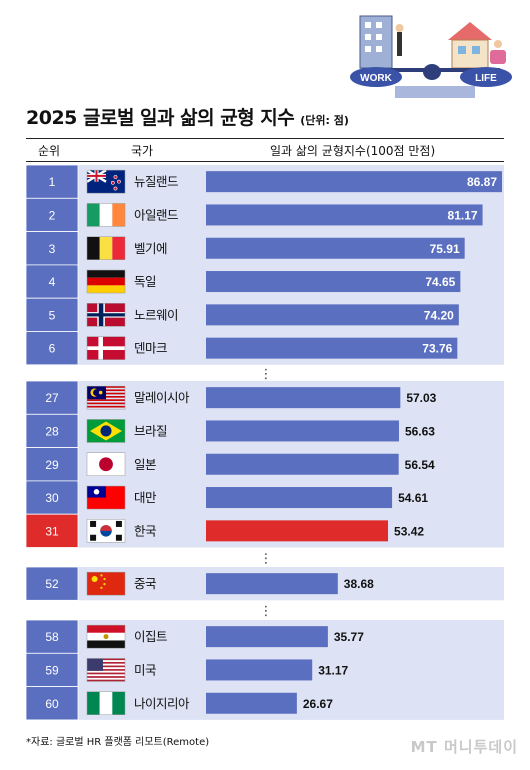  I want to click on germany-flag-icon, so click(106, 281).